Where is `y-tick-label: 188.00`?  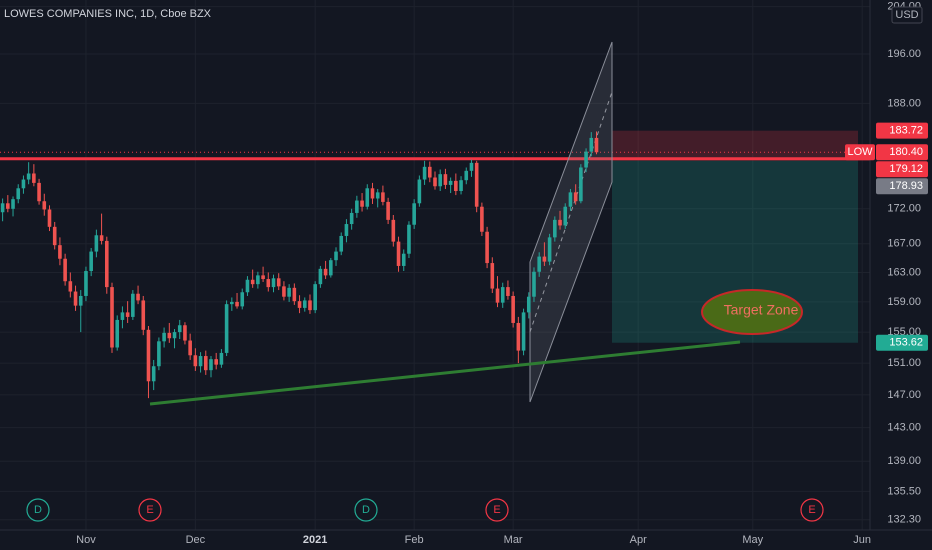 y-tick-label: 188.00 is located at coordinates (904, 103).